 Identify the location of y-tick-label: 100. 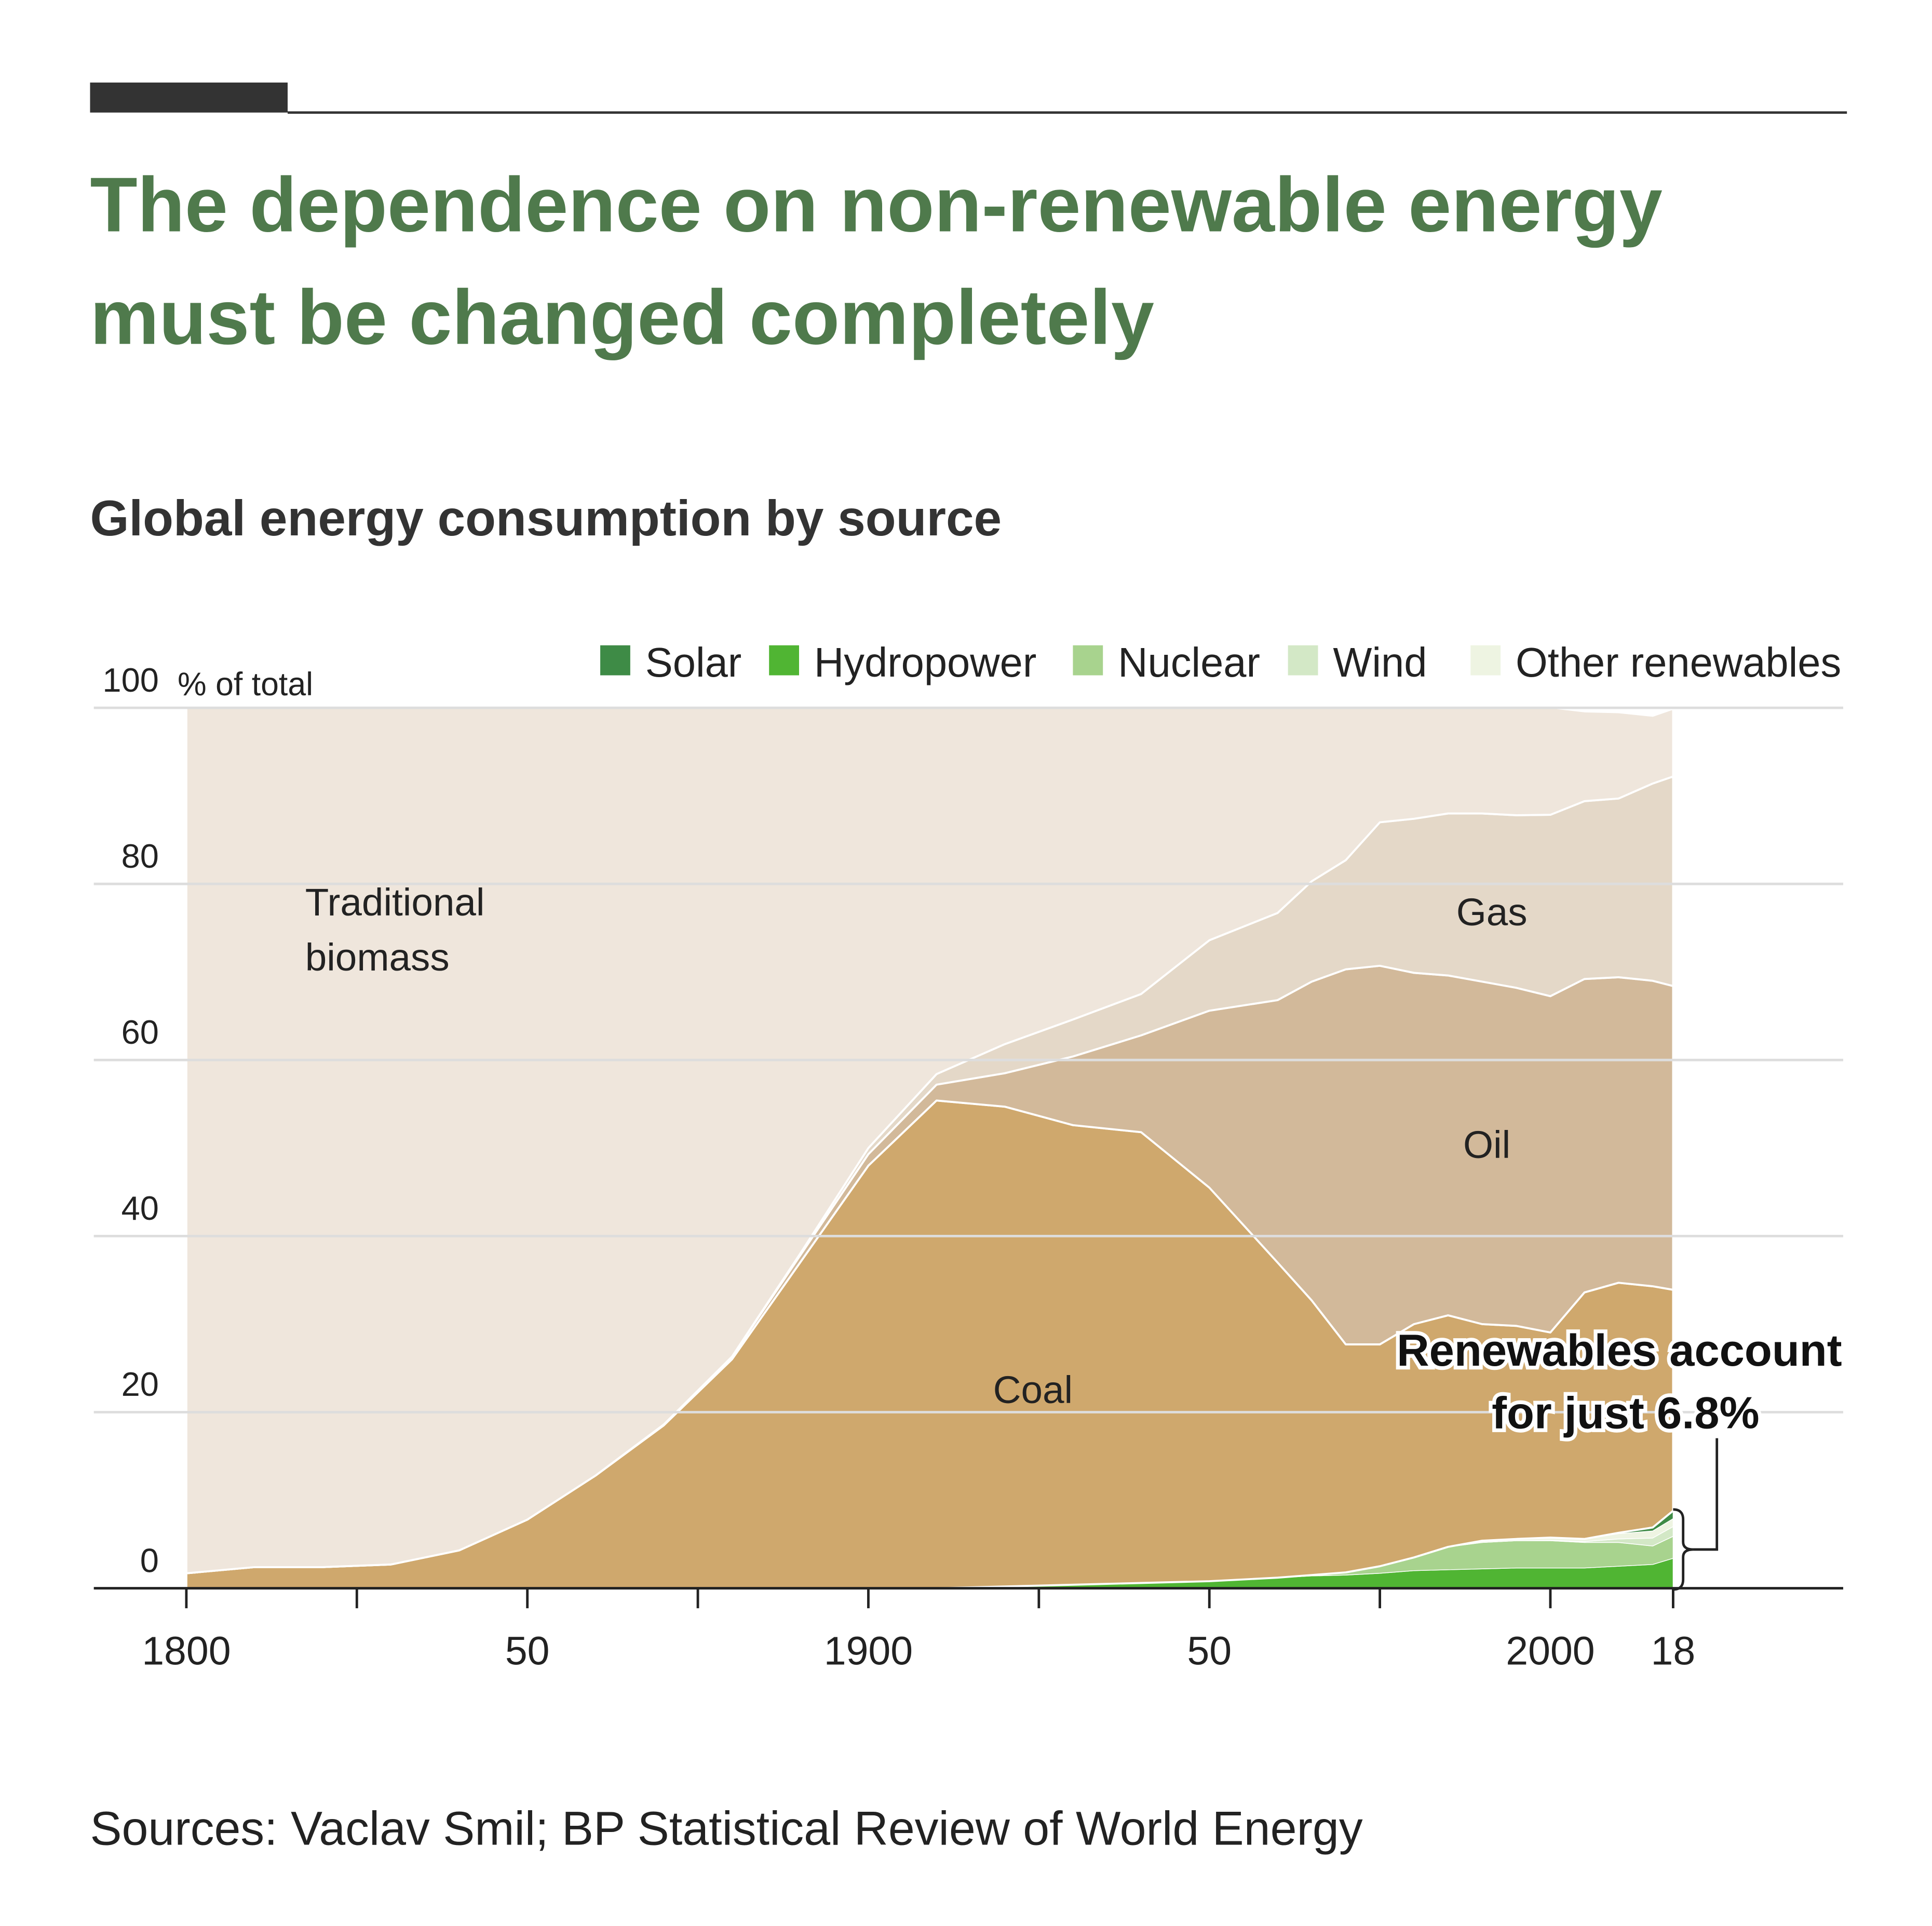
(130, 680).